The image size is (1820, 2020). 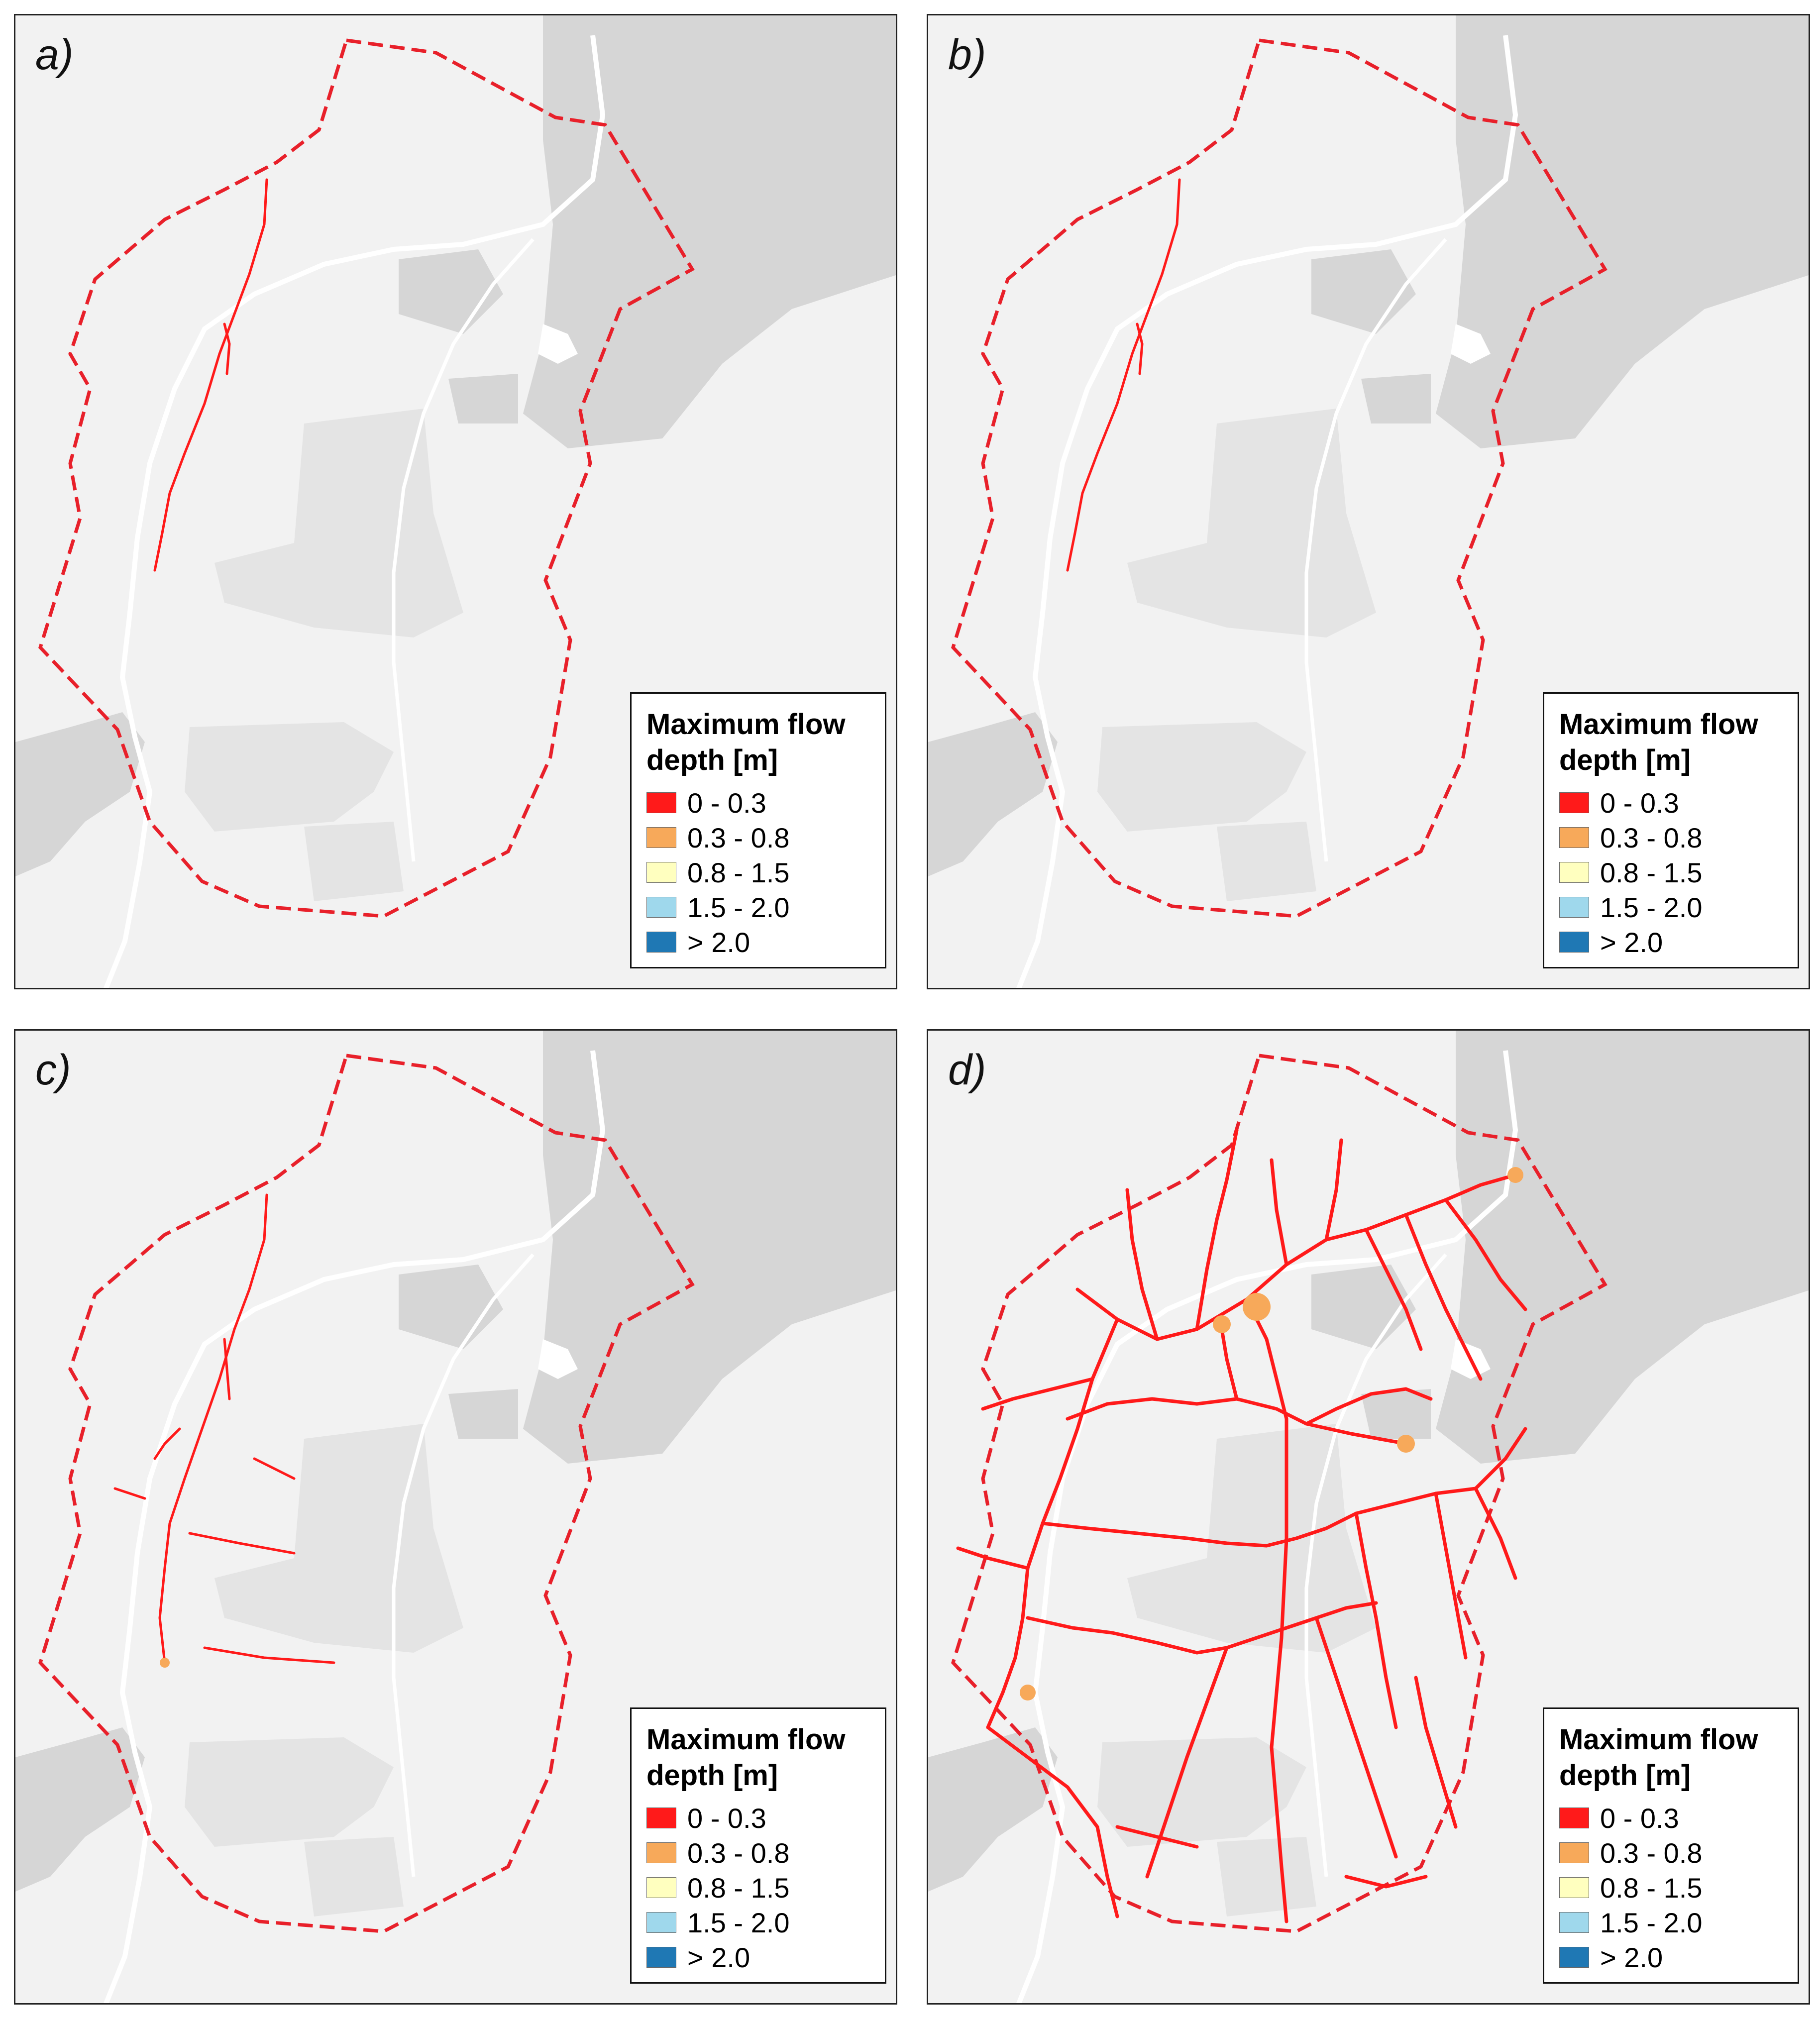 I want to click on legend-item: 0.8 - 1.5, so click(x=758, y=1887).